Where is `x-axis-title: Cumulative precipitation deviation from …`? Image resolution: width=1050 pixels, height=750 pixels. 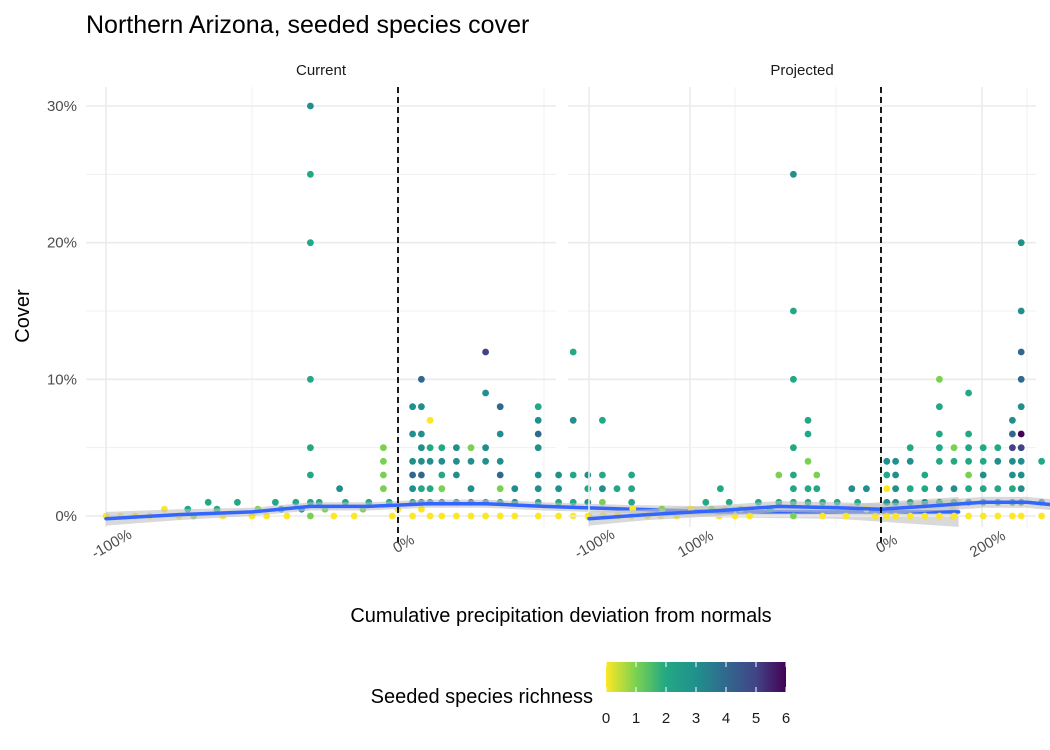
x-axis-title: Cumulative precipitation deviation from … is located at coordinates (560, 616).